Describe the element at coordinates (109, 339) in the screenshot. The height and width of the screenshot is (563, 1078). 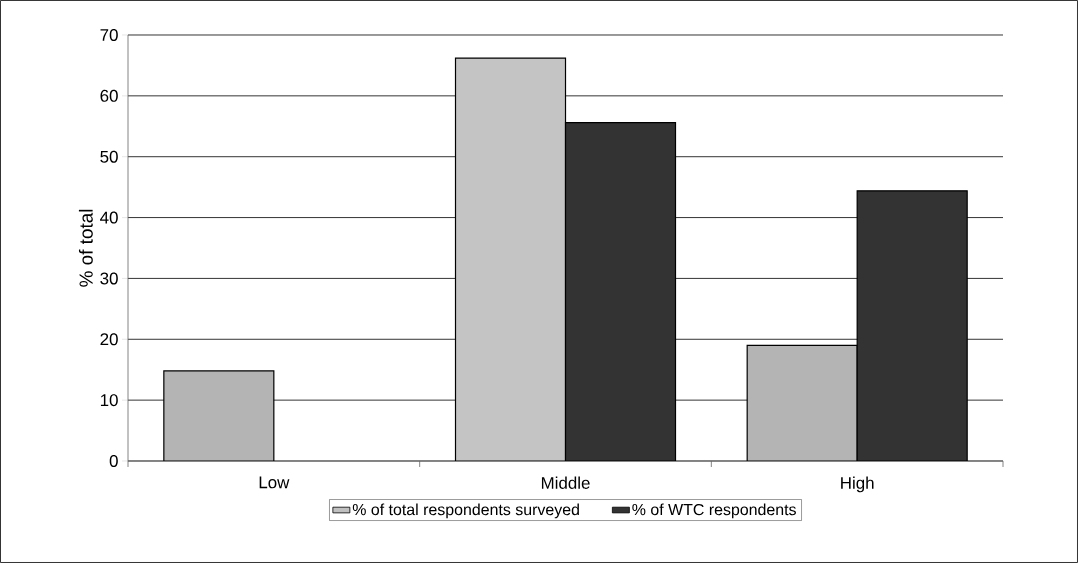
I see `y-tick-label: 20` at that location.